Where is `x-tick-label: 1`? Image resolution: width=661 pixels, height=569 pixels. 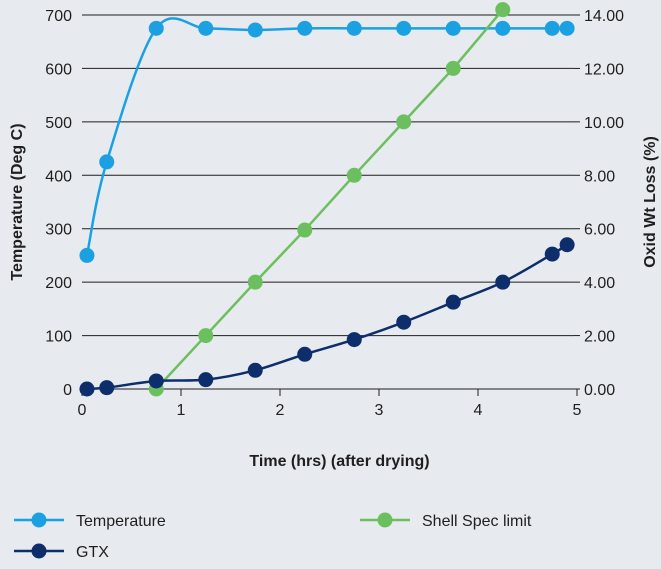
x-tick-label: 1 is located at coordinates (181, 410).